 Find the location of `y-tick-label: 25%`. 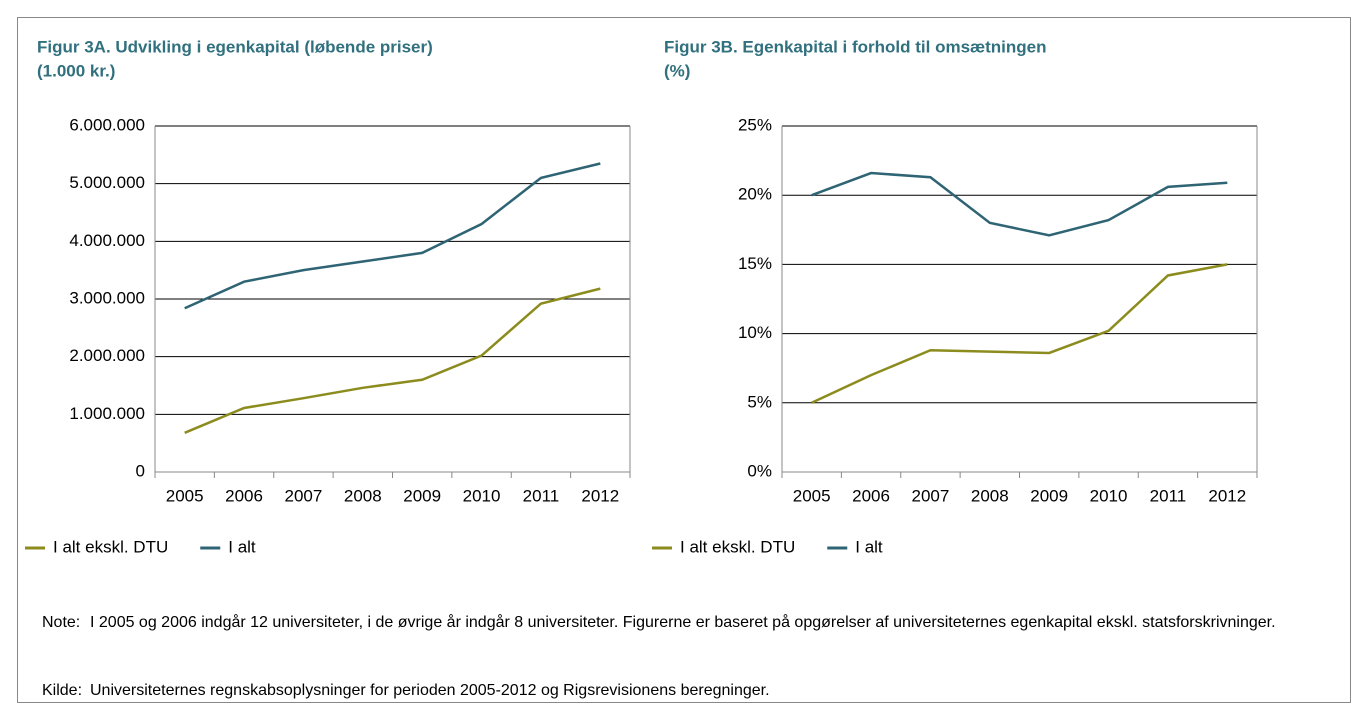

y-tick-label: 25% is located at coordinates (755, 124).